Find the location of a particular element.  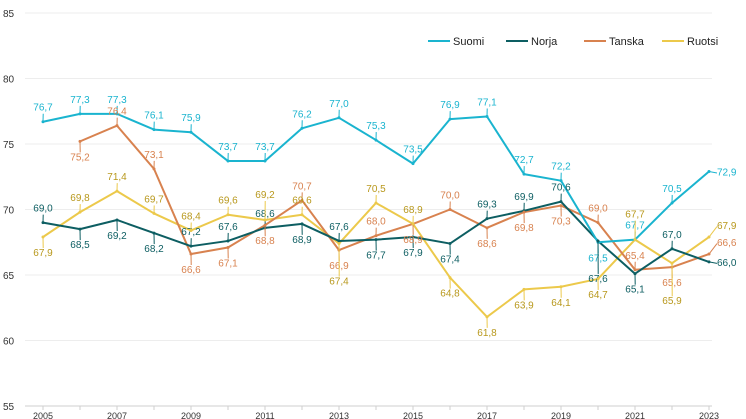

data-label: 68,0 is located at coordinates (376, 222).